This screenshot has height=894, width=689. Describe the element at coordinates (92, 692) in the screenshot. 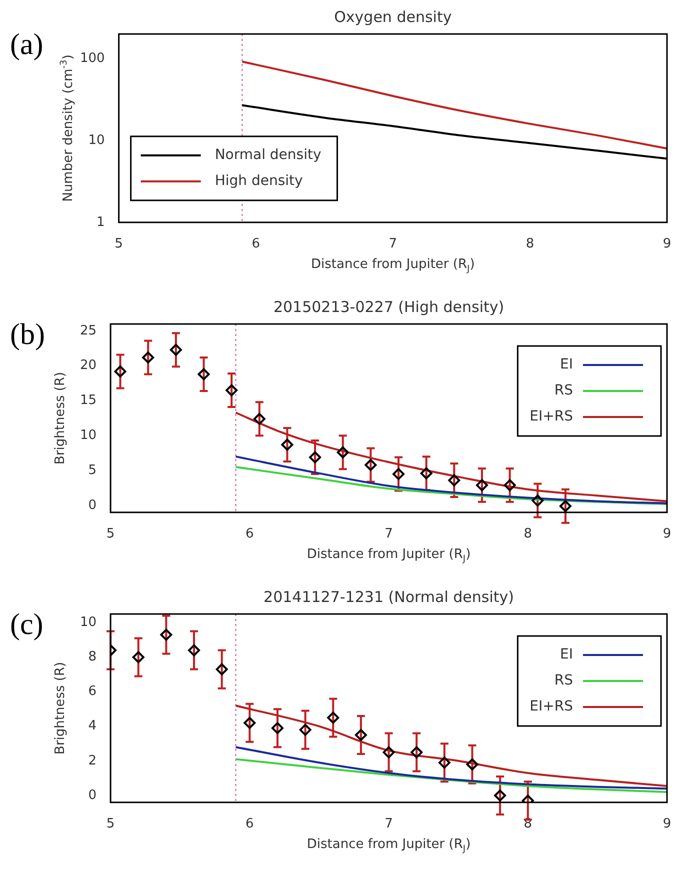

I see `y-tick-label: 6` at that location.